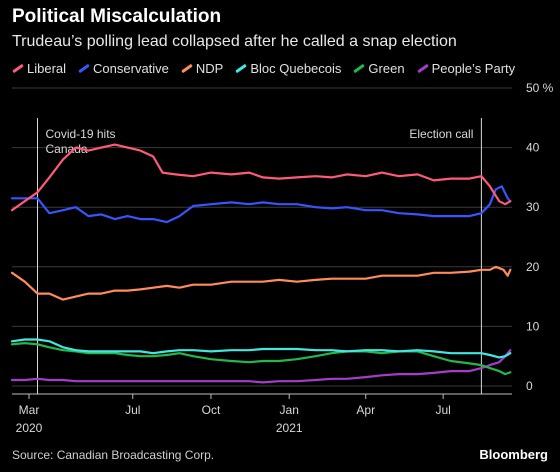 The width and height of the screenshot is (560, 472). I want to click on series-line-people-s-party, so click(261, 366).